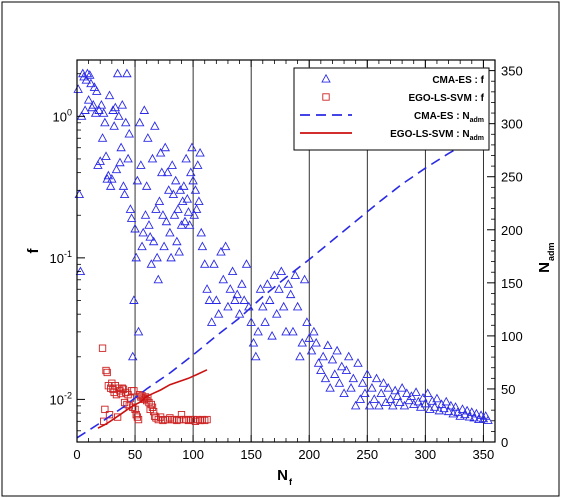 This screenshot has height=498, width=561. Describe the element at coordinates (282, 475) in the screenshot. I see `x-axis-label-main: N` at that location.